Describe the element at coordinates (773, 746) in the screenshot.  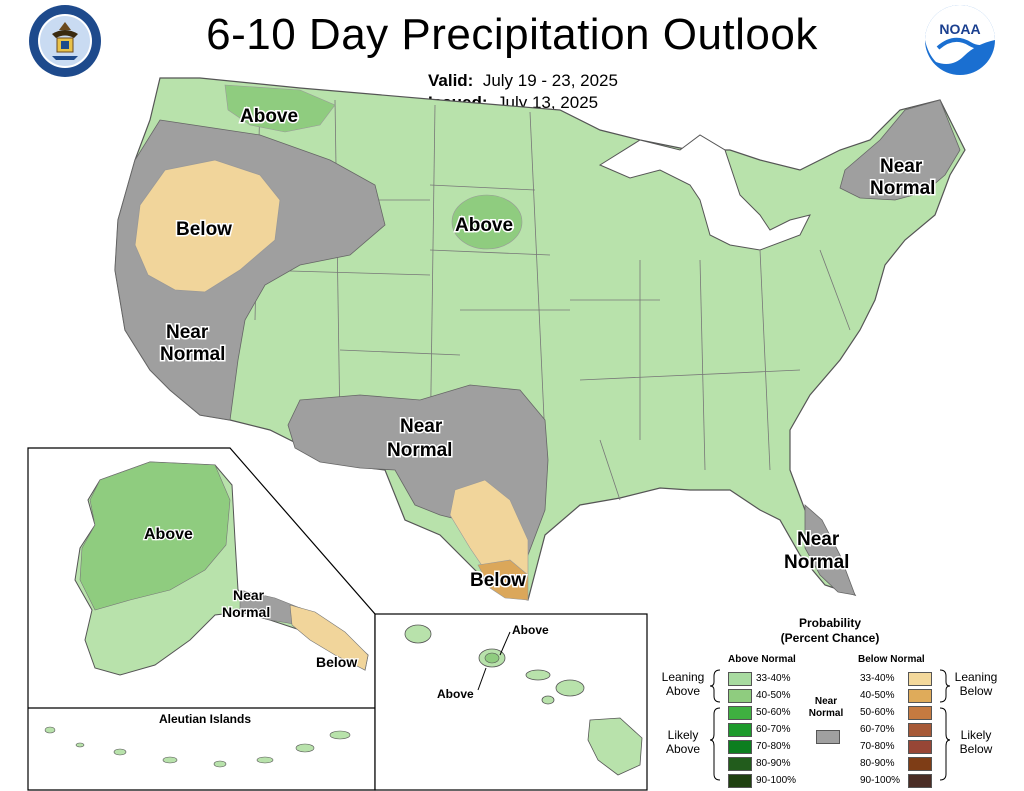
I see `legend-above-bin-label: 70-80%` at that location.